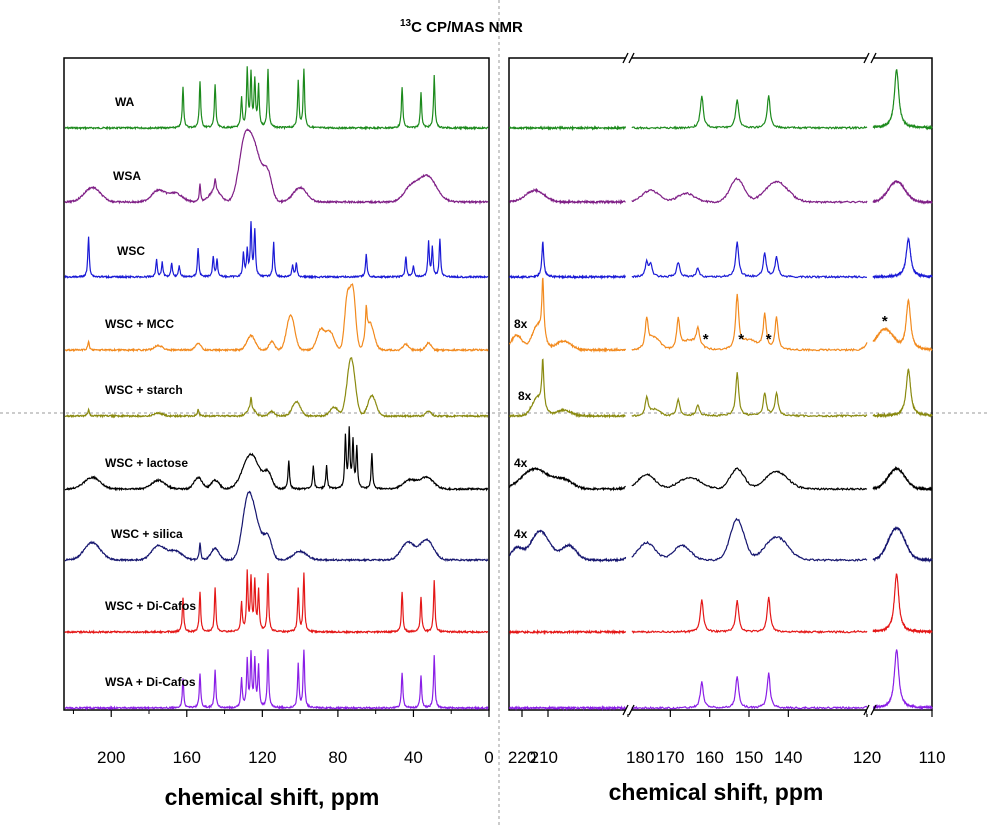 The image size is (990, 827). I want to click on left-series-wsc-di-cafos, so click(276, 602).